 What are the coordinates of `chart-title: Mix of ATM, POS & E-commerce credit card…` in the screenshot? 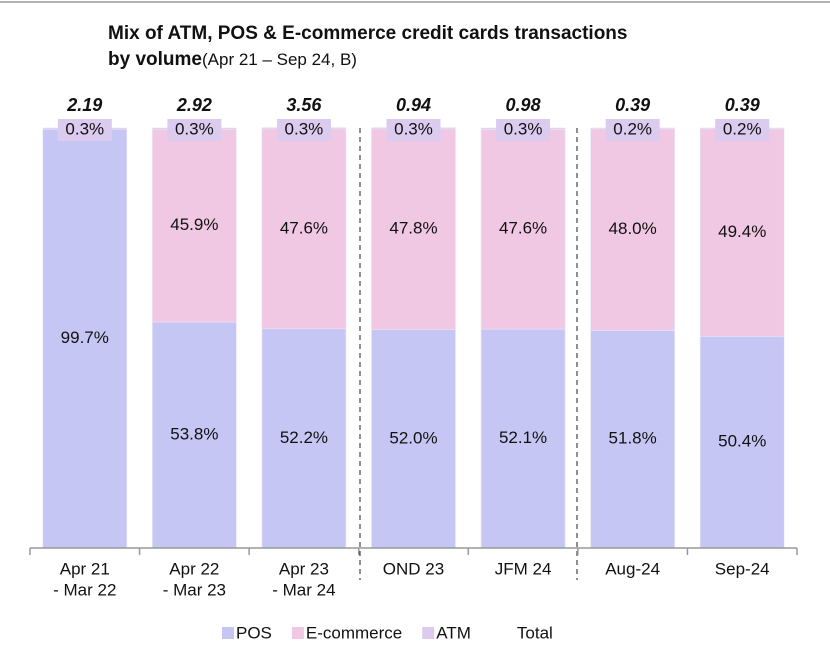 It's located at (367, 33).